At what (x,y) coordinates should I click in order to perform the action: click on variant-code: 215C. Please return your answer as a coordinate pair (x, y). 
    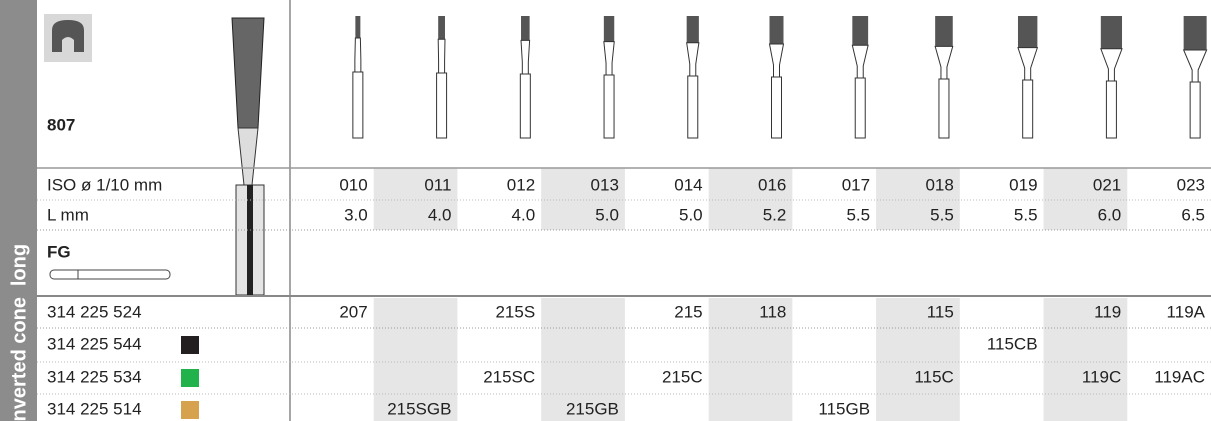
    Looking at the image, I should click on (682, 376).